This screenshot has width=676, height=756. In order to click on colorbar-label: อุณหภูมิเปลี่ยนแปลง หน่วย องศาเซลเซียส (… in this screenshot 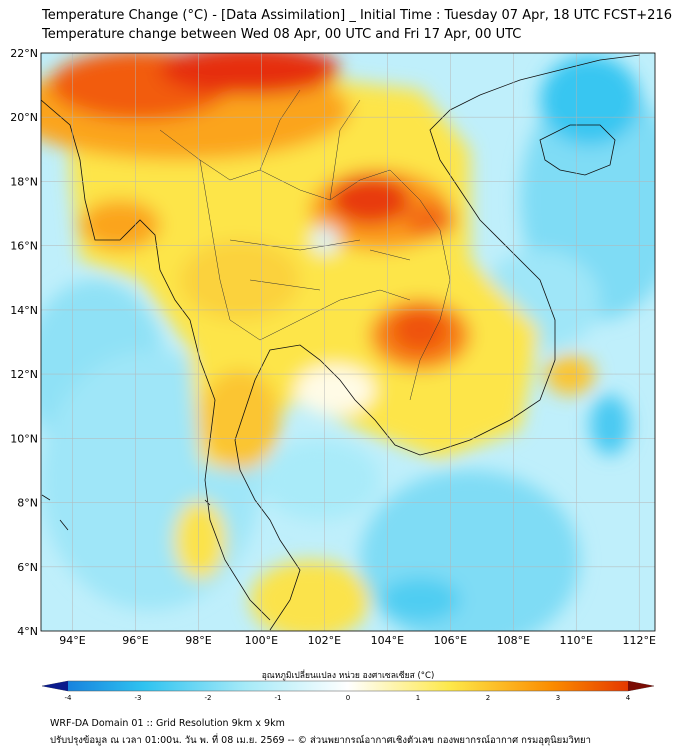, I will do `click(348, 675)`.